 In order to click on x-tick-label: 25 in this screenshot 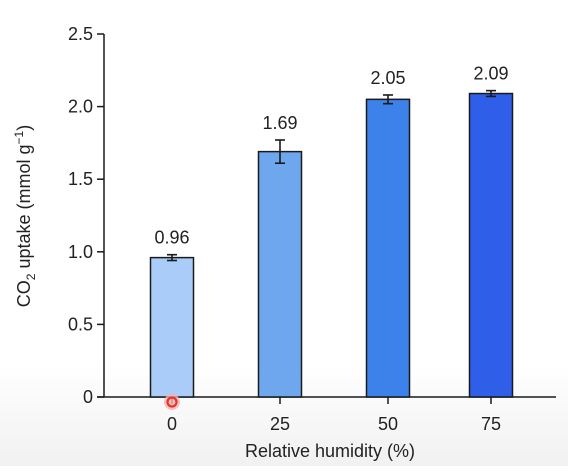, I will do `click(280, 424)`.